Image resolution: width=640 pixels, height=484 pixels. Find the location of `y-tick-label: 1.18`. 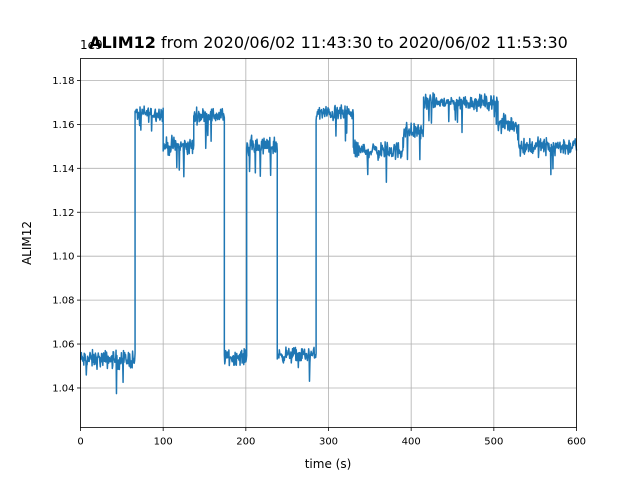

y-tick-label: 1.18 is located at coordinates (63, 81).